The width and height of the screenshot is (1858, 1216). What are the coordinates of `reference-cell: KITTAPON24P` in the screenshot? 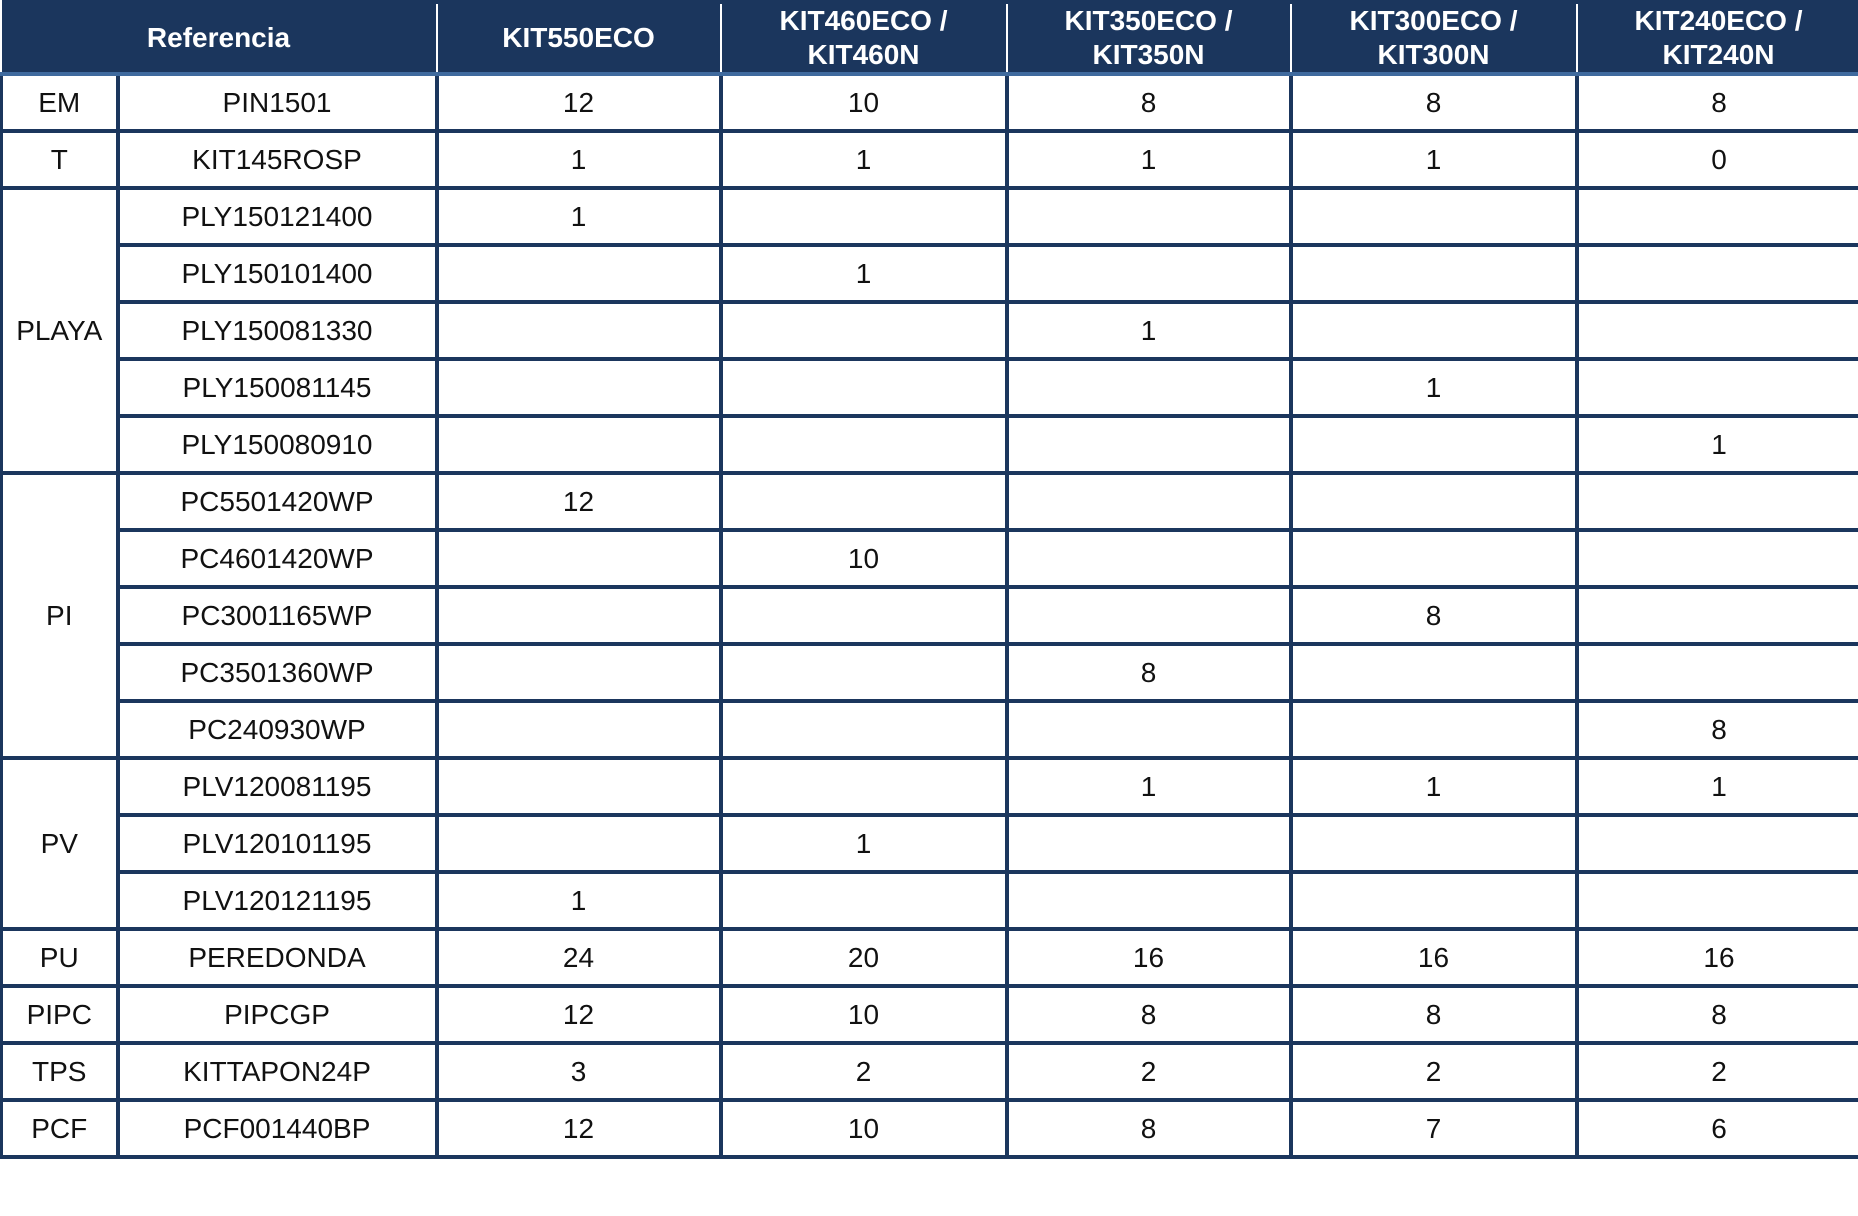 It's located at (277, 1071).